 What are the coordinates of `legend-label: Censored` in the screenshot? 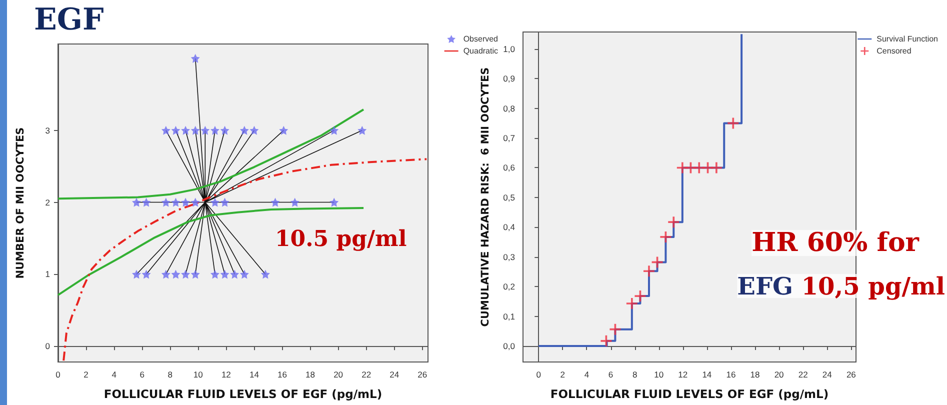 It's located at (894, 51).